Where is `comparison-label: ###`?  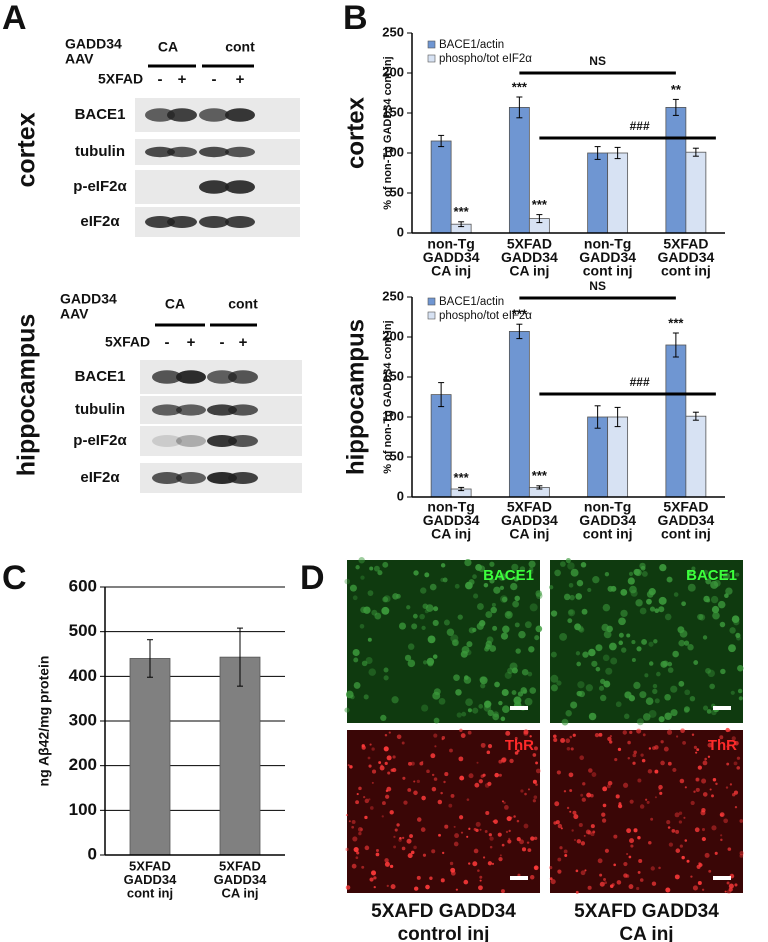
comparison-label: ### is located at coordinates (640, 126).